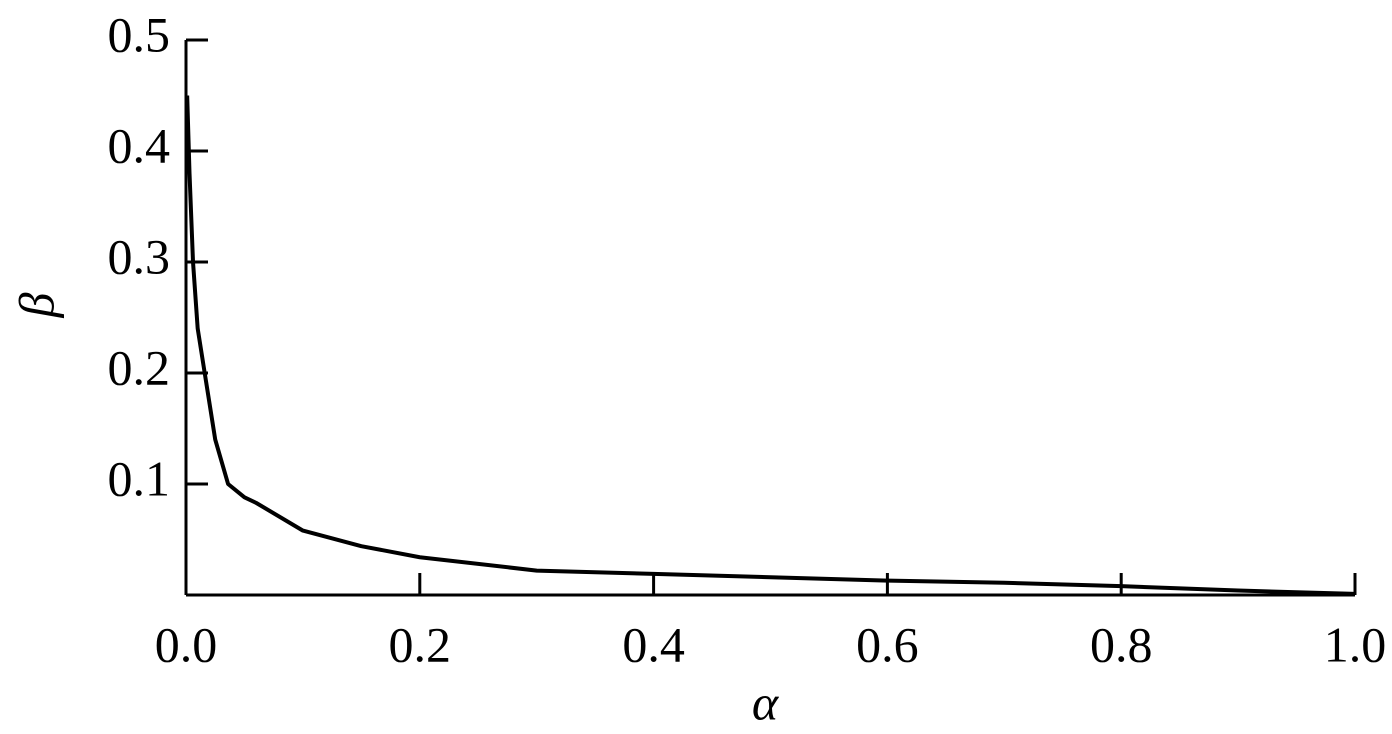 The image size is (1392, 734). I want to click on x-tick-label: 0.8, so click(1121, 644).